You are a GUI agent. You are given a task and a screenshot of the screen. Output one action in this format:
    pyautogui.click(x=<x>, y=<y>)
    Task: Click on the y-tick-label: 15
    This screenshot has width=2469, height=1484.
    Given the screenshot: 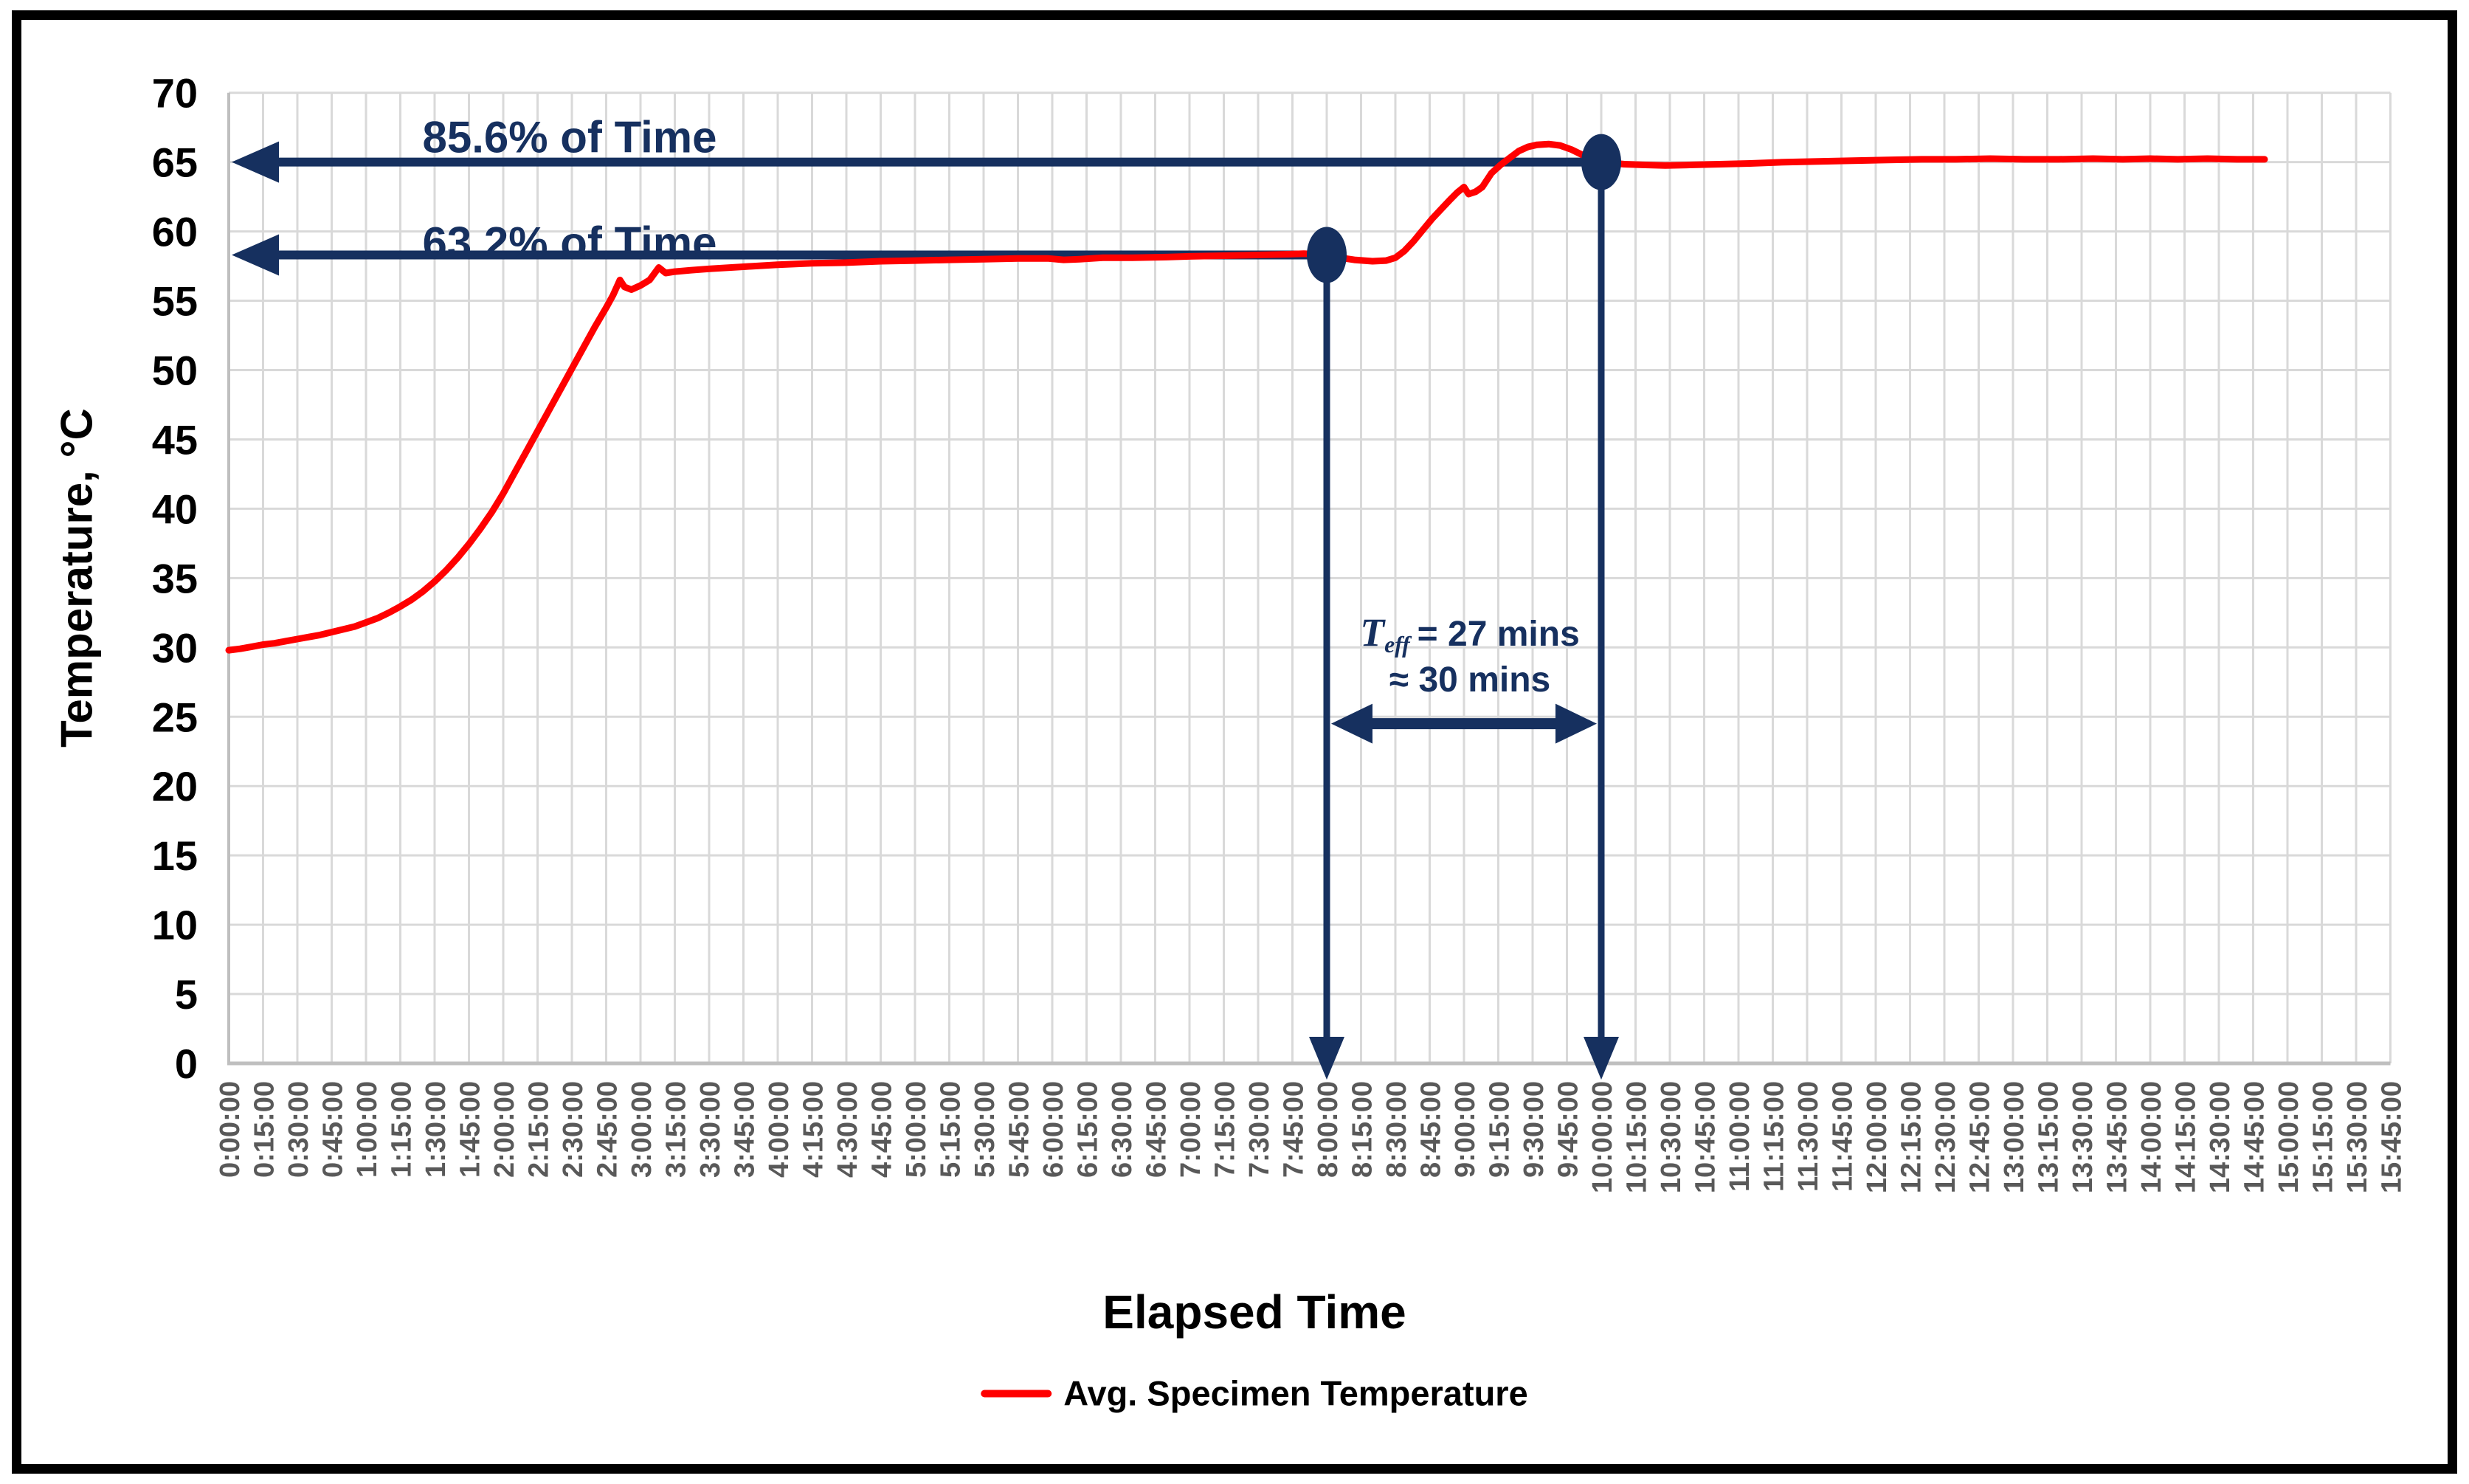 What is the action you would take?
    pyautogui.click(x=175, y=855)
    